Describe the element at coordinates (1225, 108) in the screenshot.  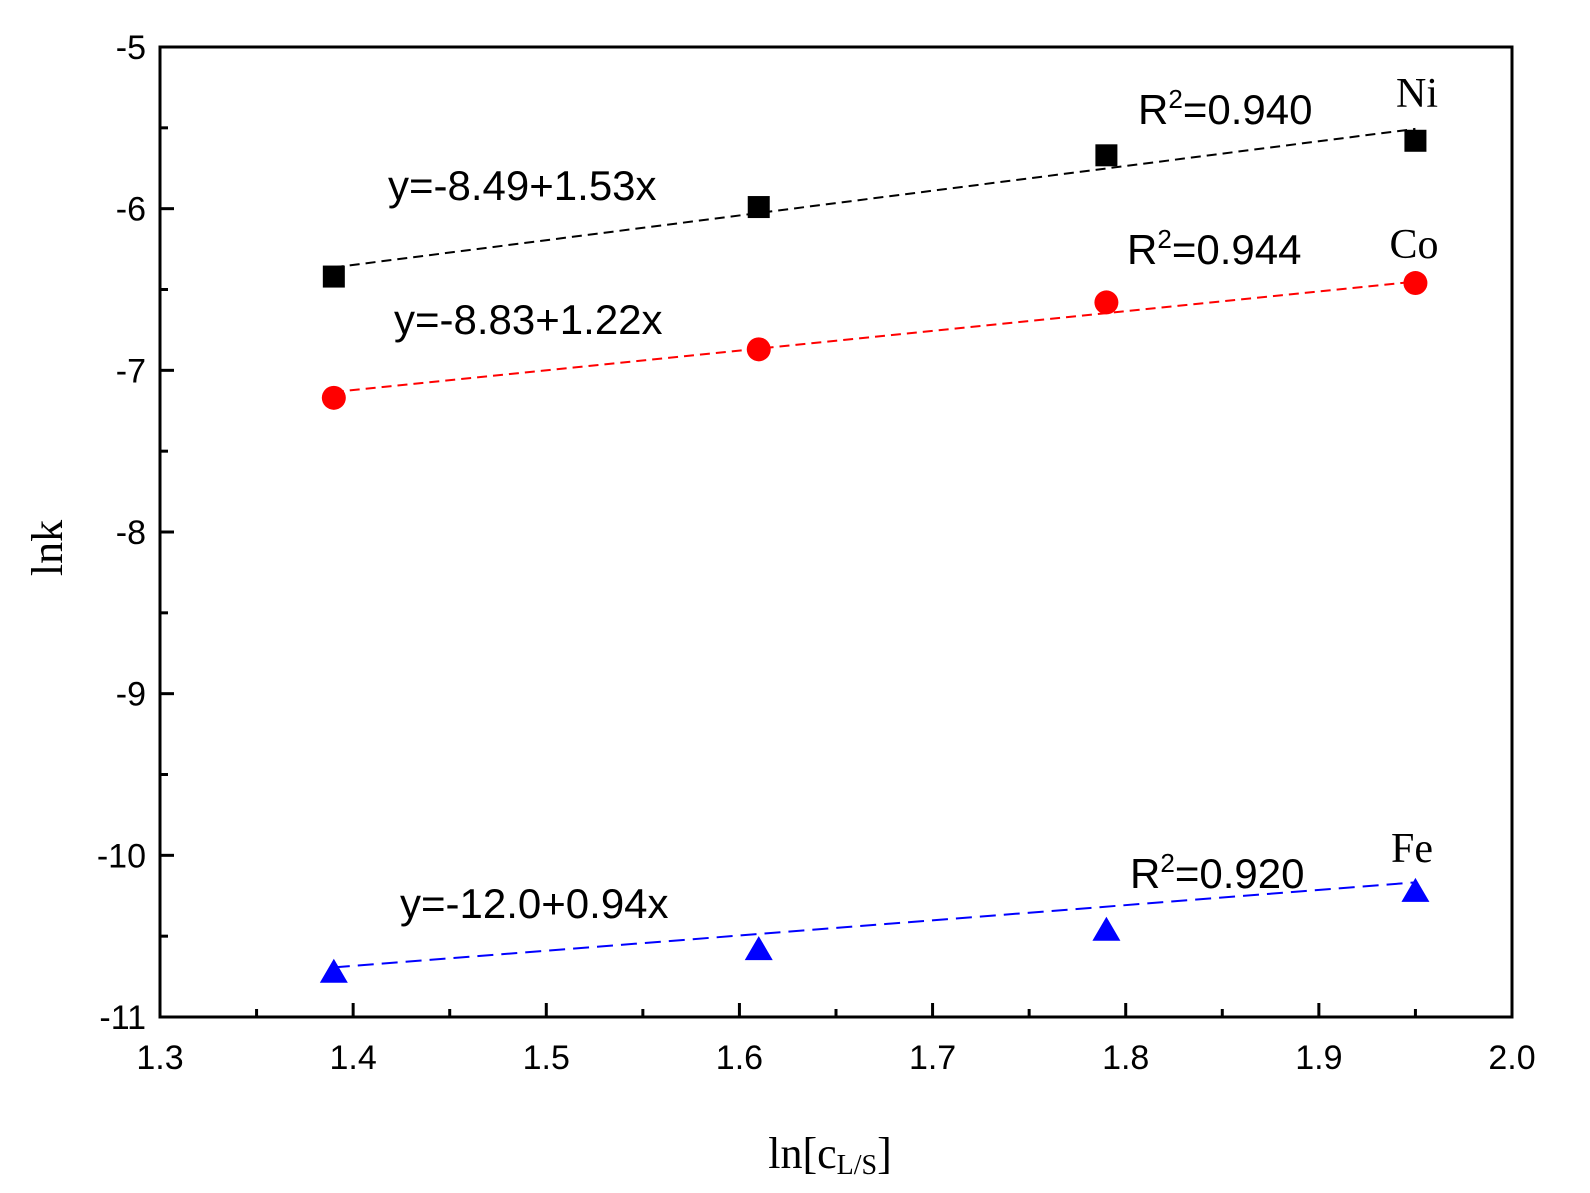
I see `r2-label-ni: R2=0.940` at that location.